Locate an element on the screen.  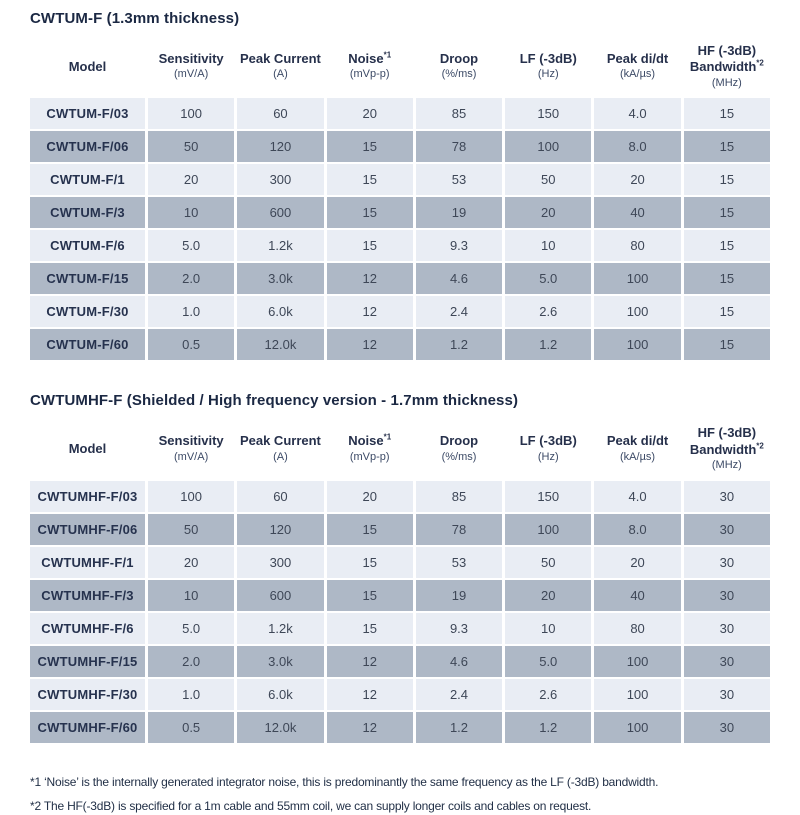
table-row: CWTUMHF-F/6 5.0 1.2k 15 9.3 10 80 30 is located at coordinates (400, 628).